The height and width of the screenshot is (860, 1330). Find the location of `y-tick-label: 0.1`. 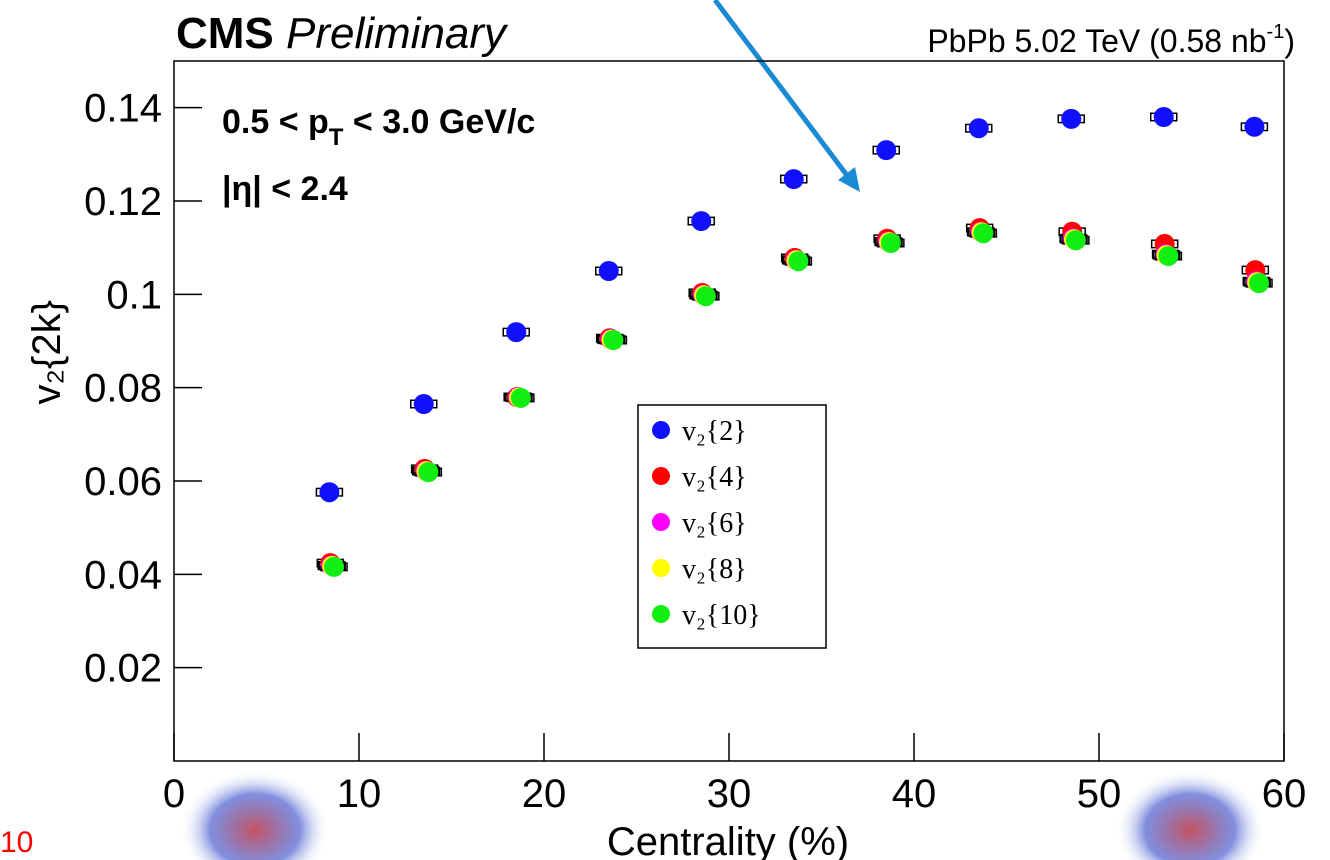

y-tick-label: 0.1 is located at coordinates (134, 295).